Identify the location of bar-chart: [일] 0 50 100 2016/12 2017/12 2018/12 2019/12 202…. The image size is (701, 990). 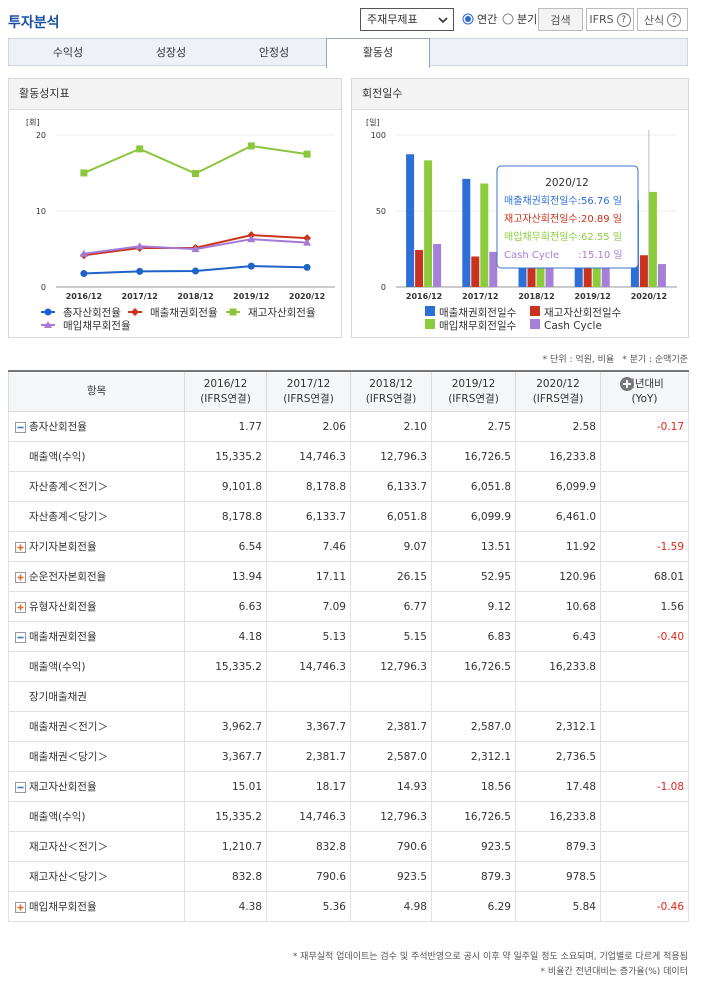
(521, 225).